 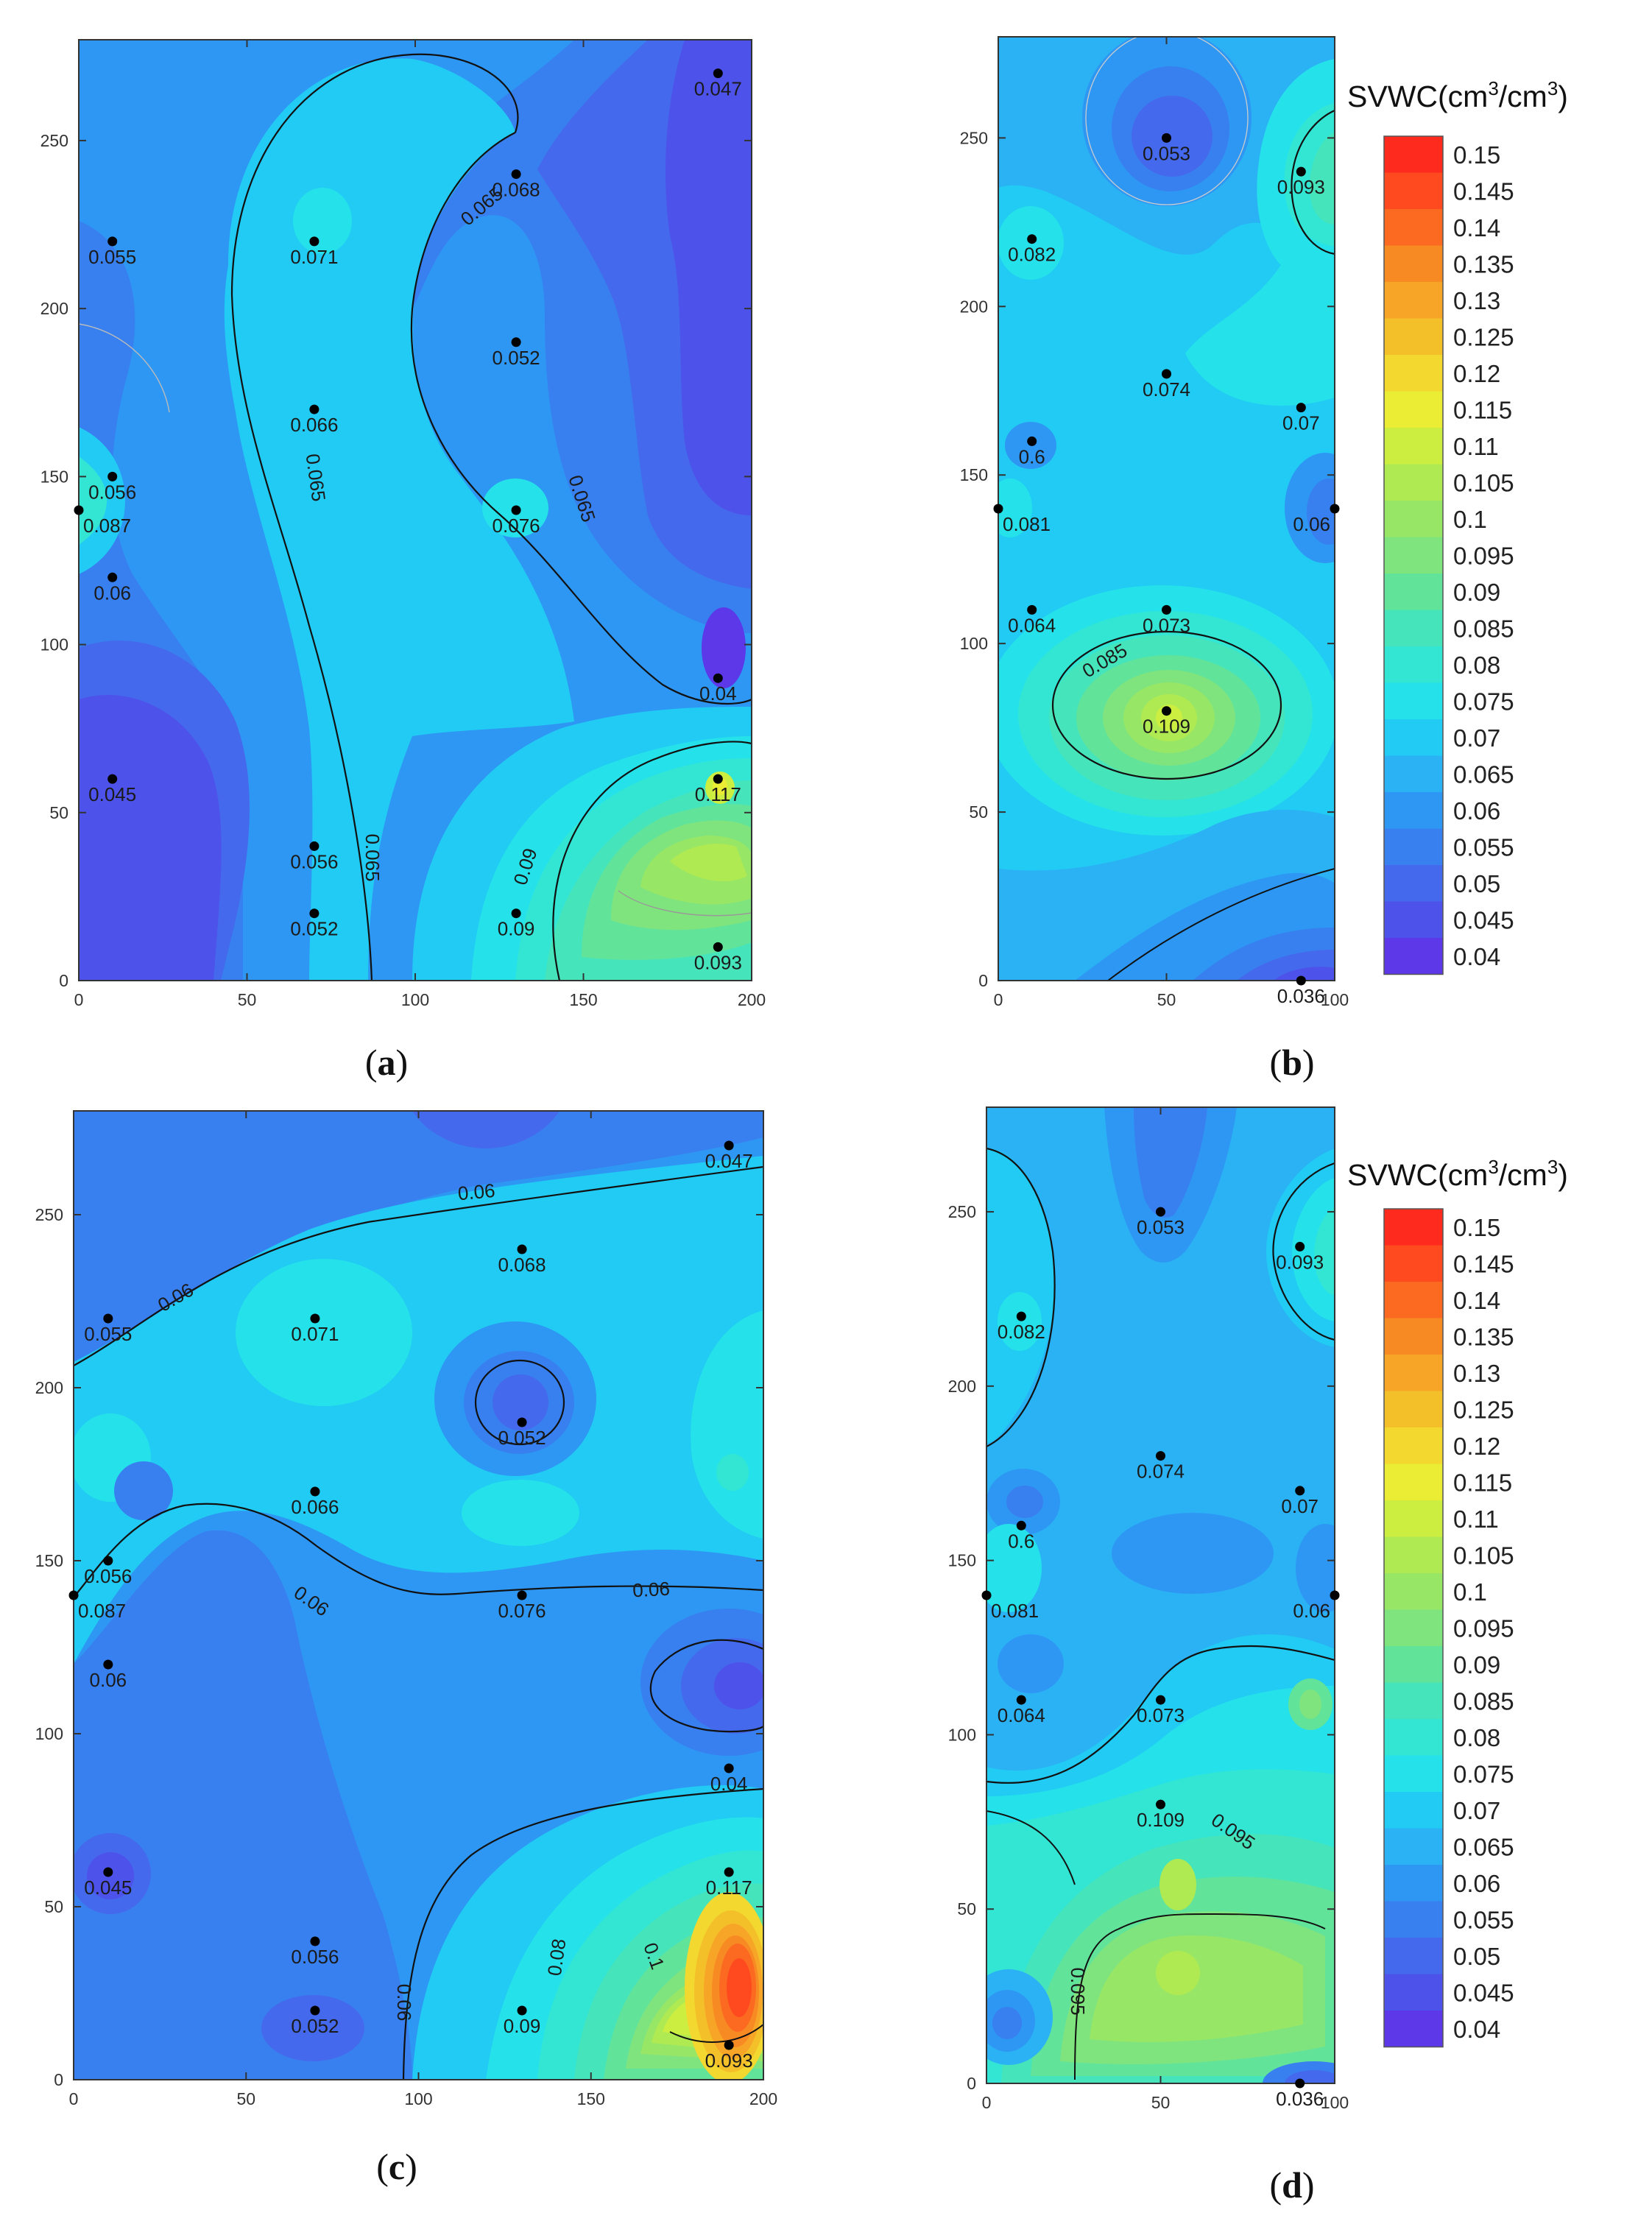 What do you see at coordinates (1483, 336) in the screenshot?
I see `colorbar-level-label: 0.125` at bounding box center [1483, 336].